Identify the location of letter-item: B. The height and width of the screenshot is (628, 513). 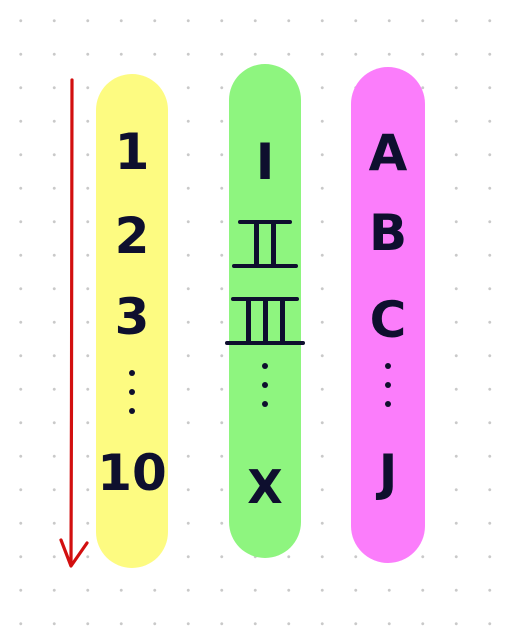
(388, 233).